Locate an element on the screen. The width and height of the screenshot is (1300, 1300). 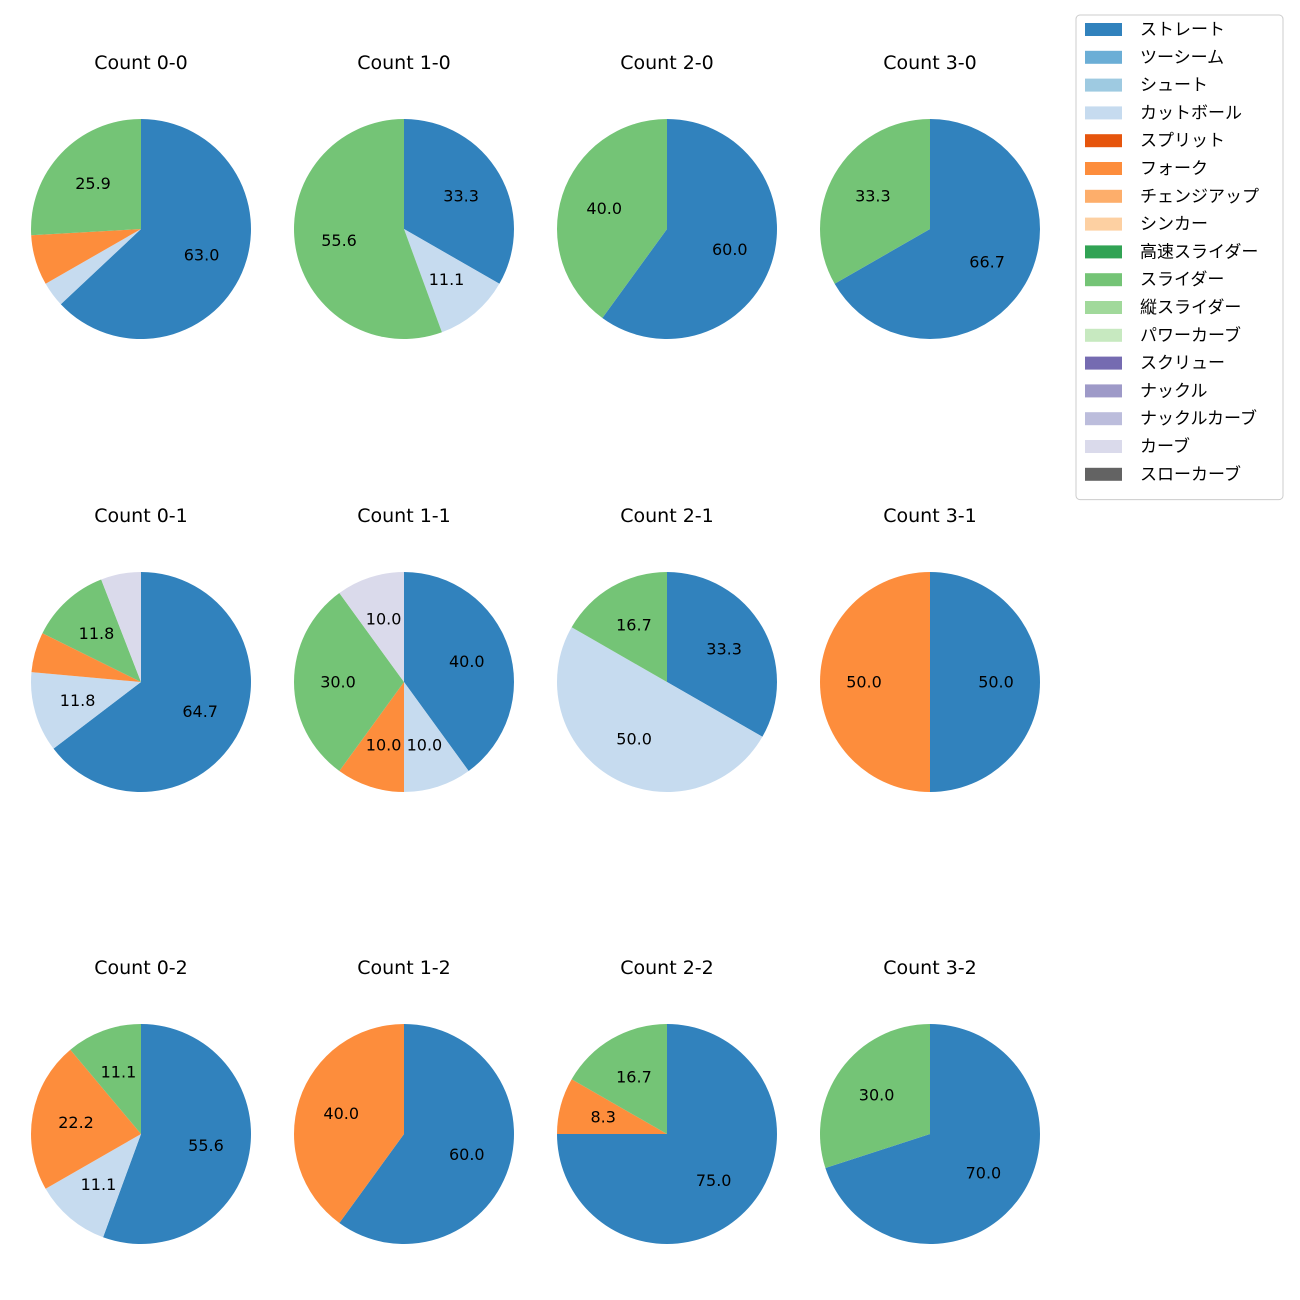
pie-count-0-0: Count 0-0 63.0 25.9 is located at coordinates (141, 195).